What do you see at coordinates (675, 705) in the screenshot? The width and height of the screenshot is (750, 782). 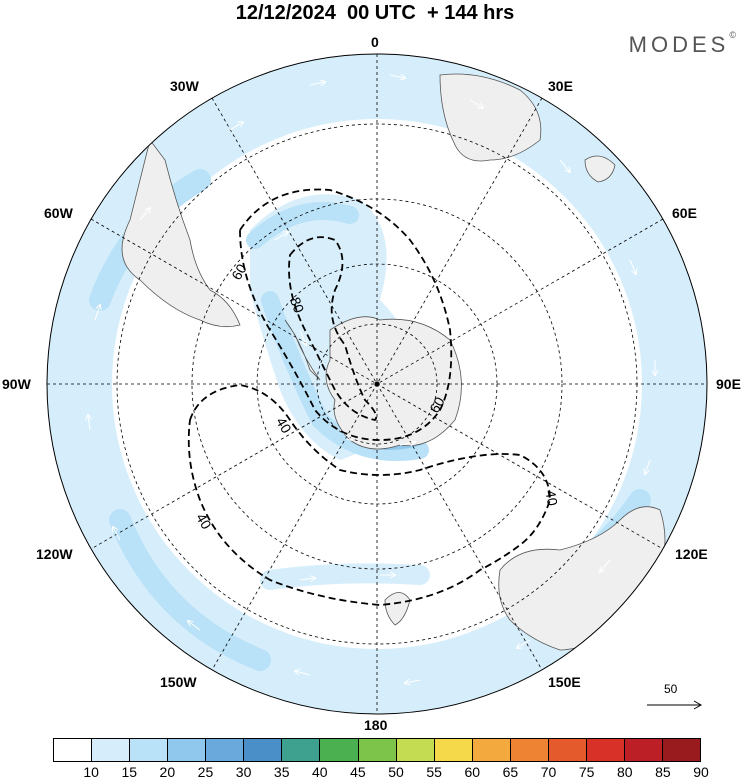 I see `reference-vector-arrow-icon` at bounding box center [675, 705].